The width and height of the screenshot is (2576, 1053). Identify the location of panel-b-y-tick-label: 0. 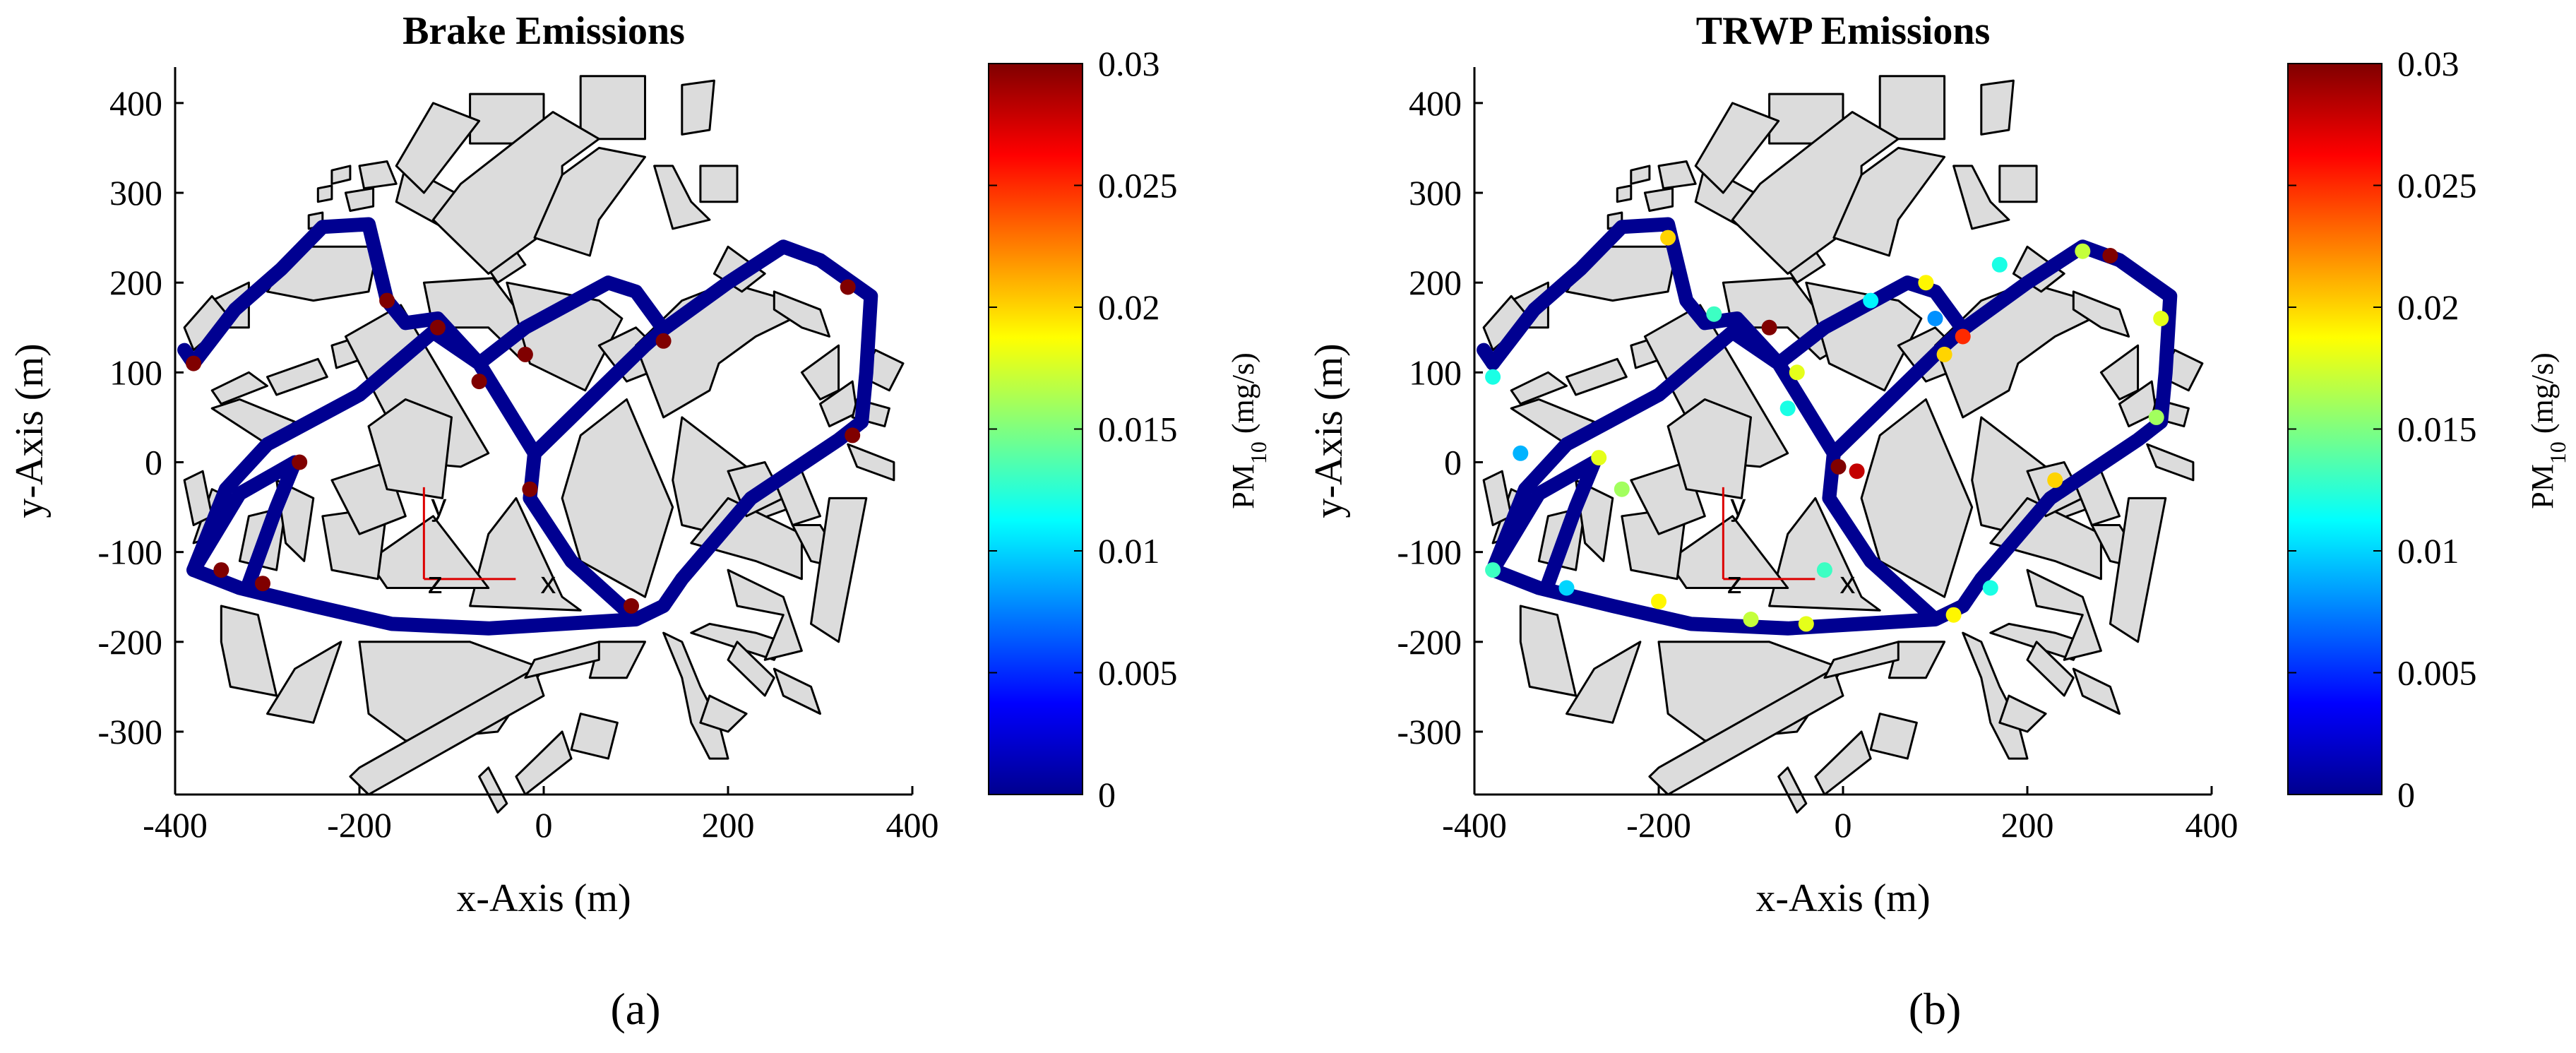
(1453, 462).